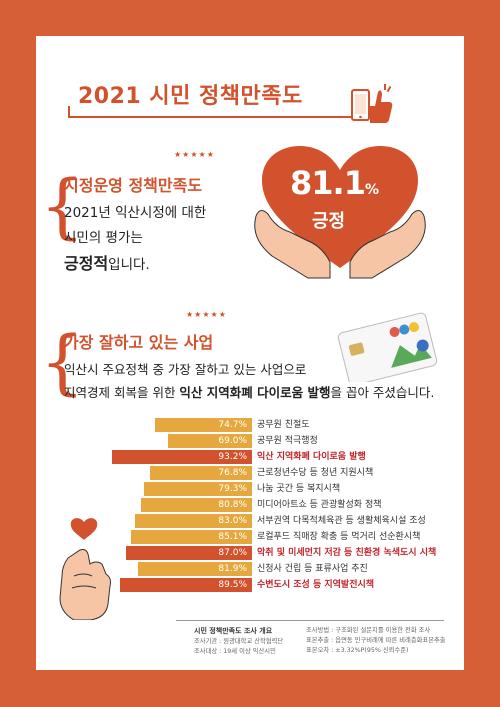 The height and width of the screenshot is (707, 500). I want to click on section2-heading: 가장 잘하고 있는 사업, so click(139, 342).